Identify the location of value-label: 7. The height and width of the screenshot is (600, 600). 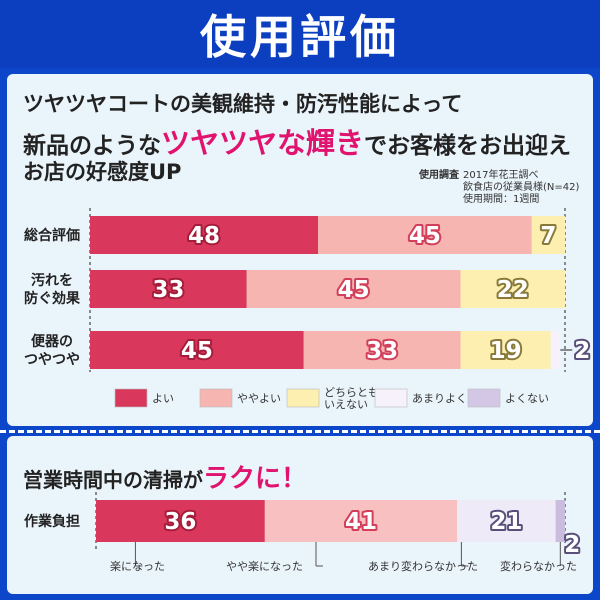
(548, 236).